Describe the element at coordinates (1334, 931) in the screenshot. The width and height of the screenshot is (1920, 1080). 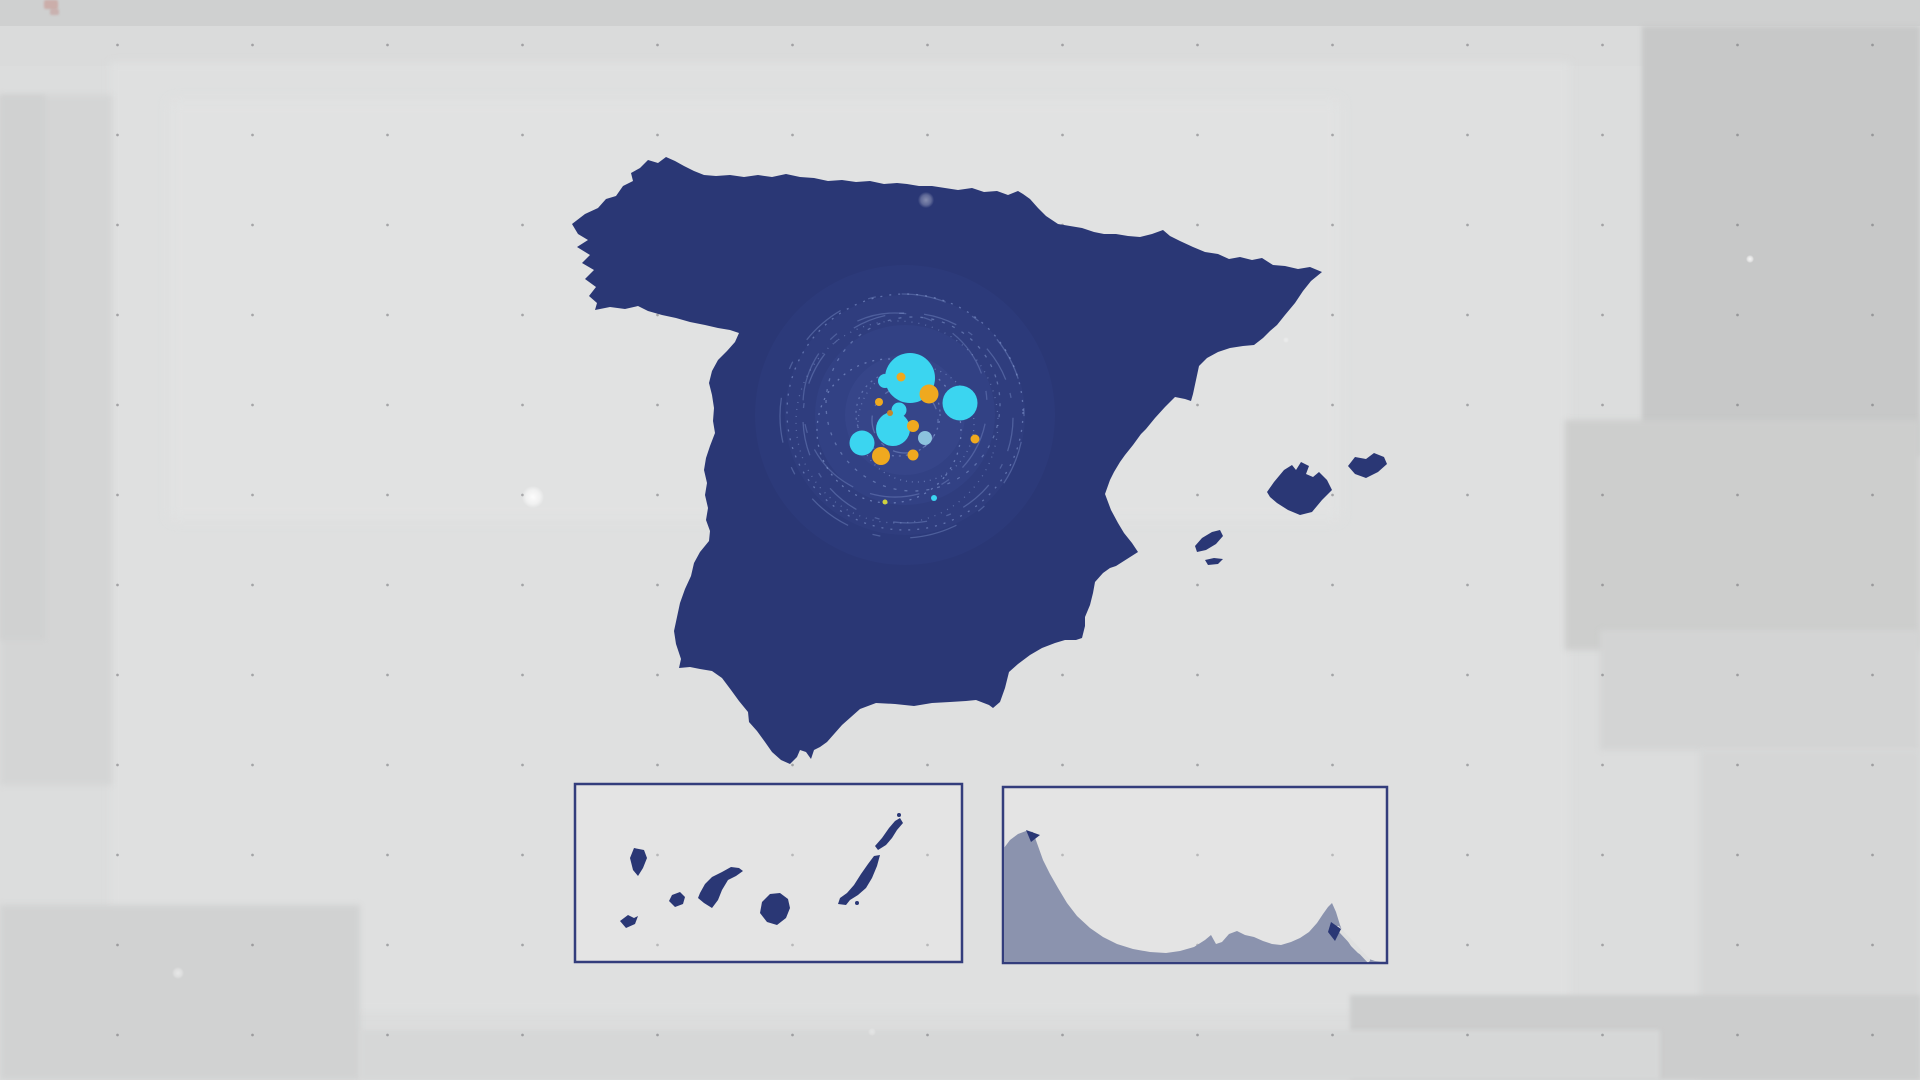
I see `melilla-marker` at that location.